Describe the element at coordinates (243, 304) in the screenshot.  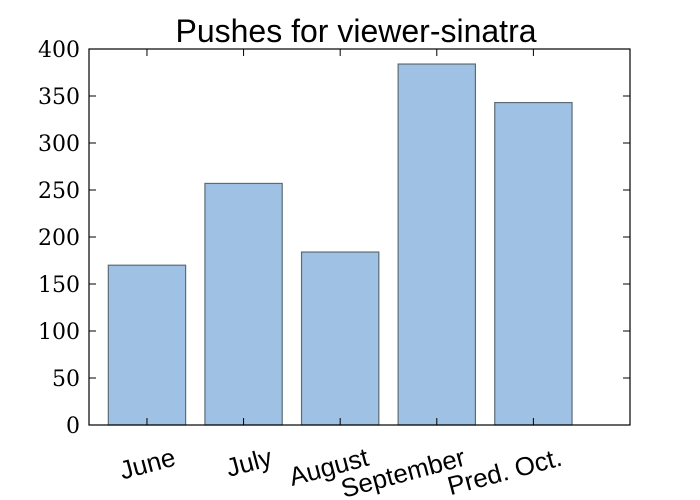
I see `bar-july` at that location.